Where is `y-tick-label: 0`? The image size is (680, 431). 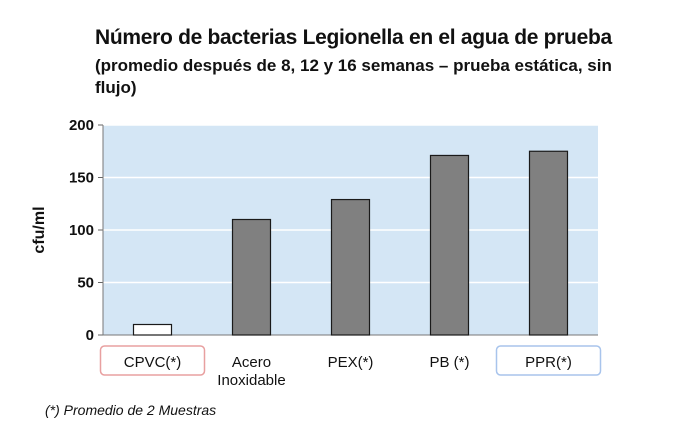 y-tick-label: 0 is located at coordinates (90, 335).